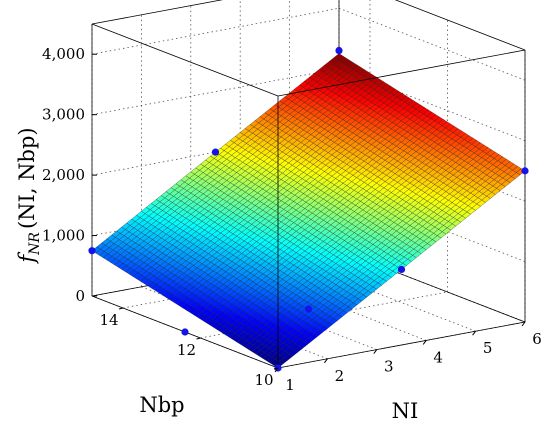 This screenshot has width=550, height=435. I want to click on y-tick-label: 12, so click(186, 350).